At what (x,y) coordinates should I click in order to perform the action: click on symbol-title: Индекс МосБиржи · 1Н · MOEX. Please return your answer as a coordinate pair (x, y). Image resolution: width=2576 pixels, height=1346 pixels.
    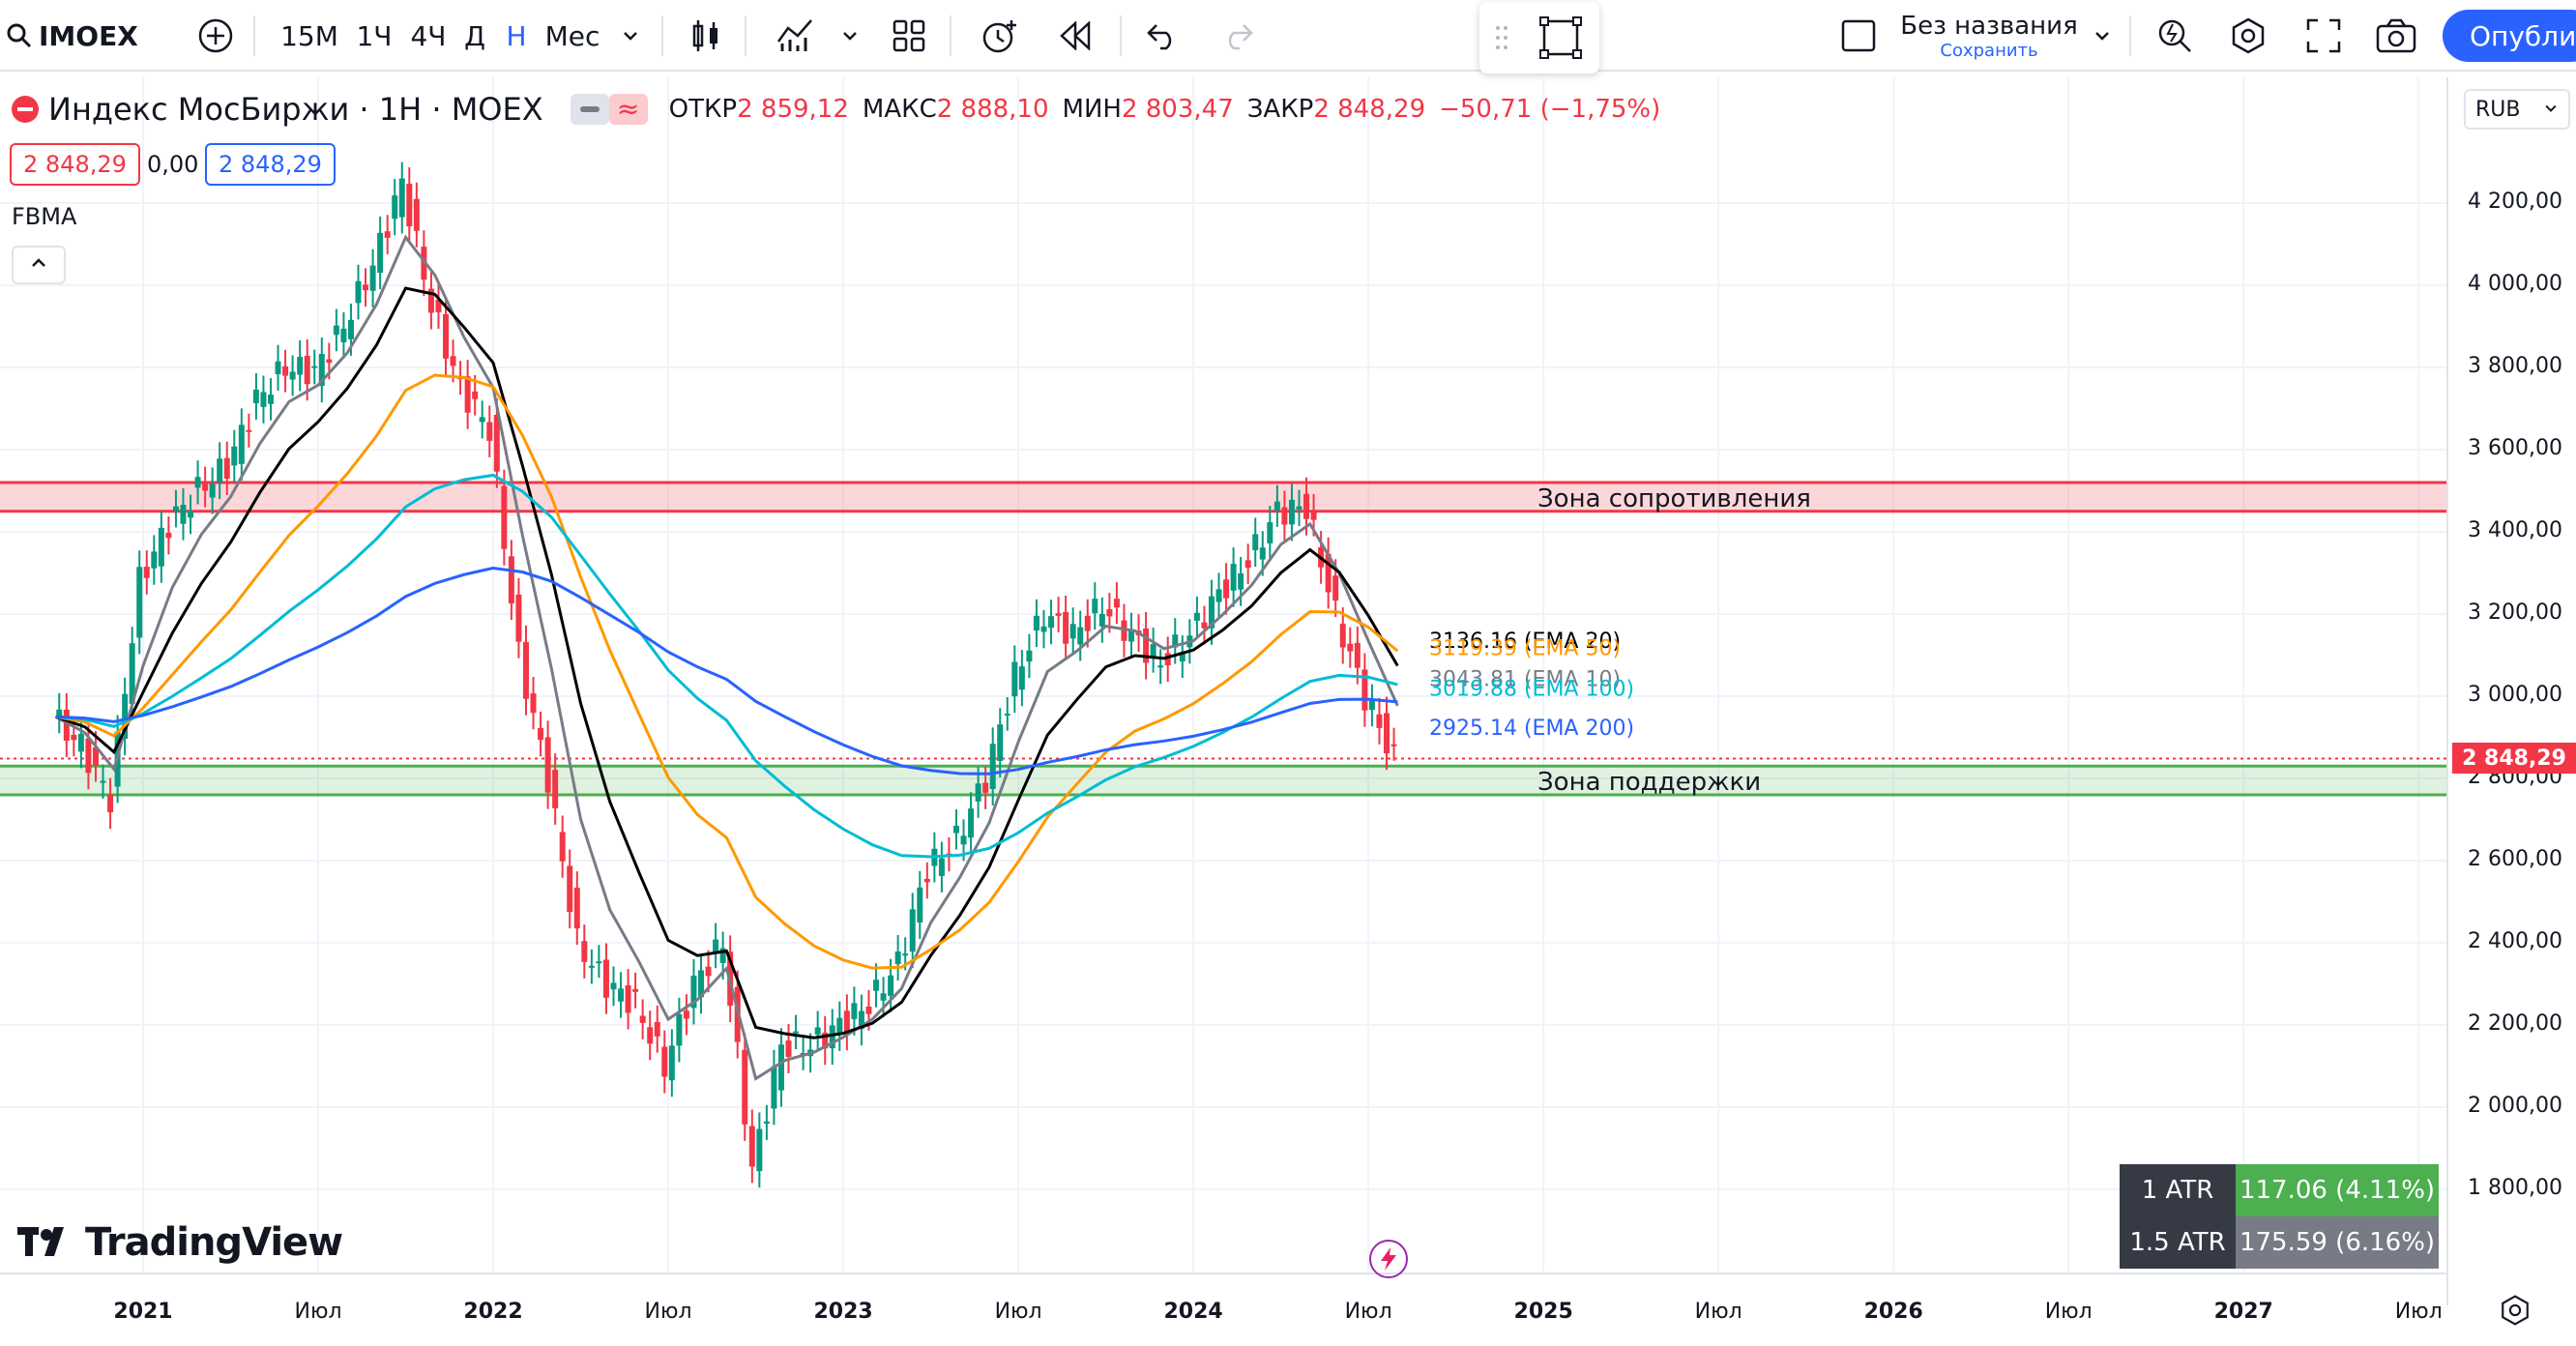
    Looking at the image, I should click on (295, 110).